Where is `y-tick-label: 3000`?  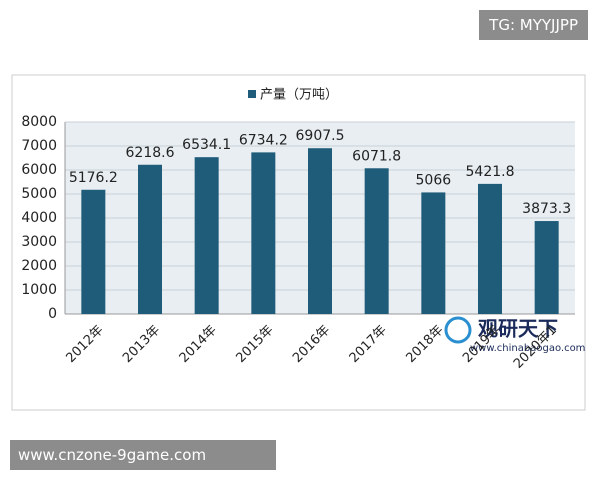
y-tick-label: 3000 is located at coordinates (39, 242).